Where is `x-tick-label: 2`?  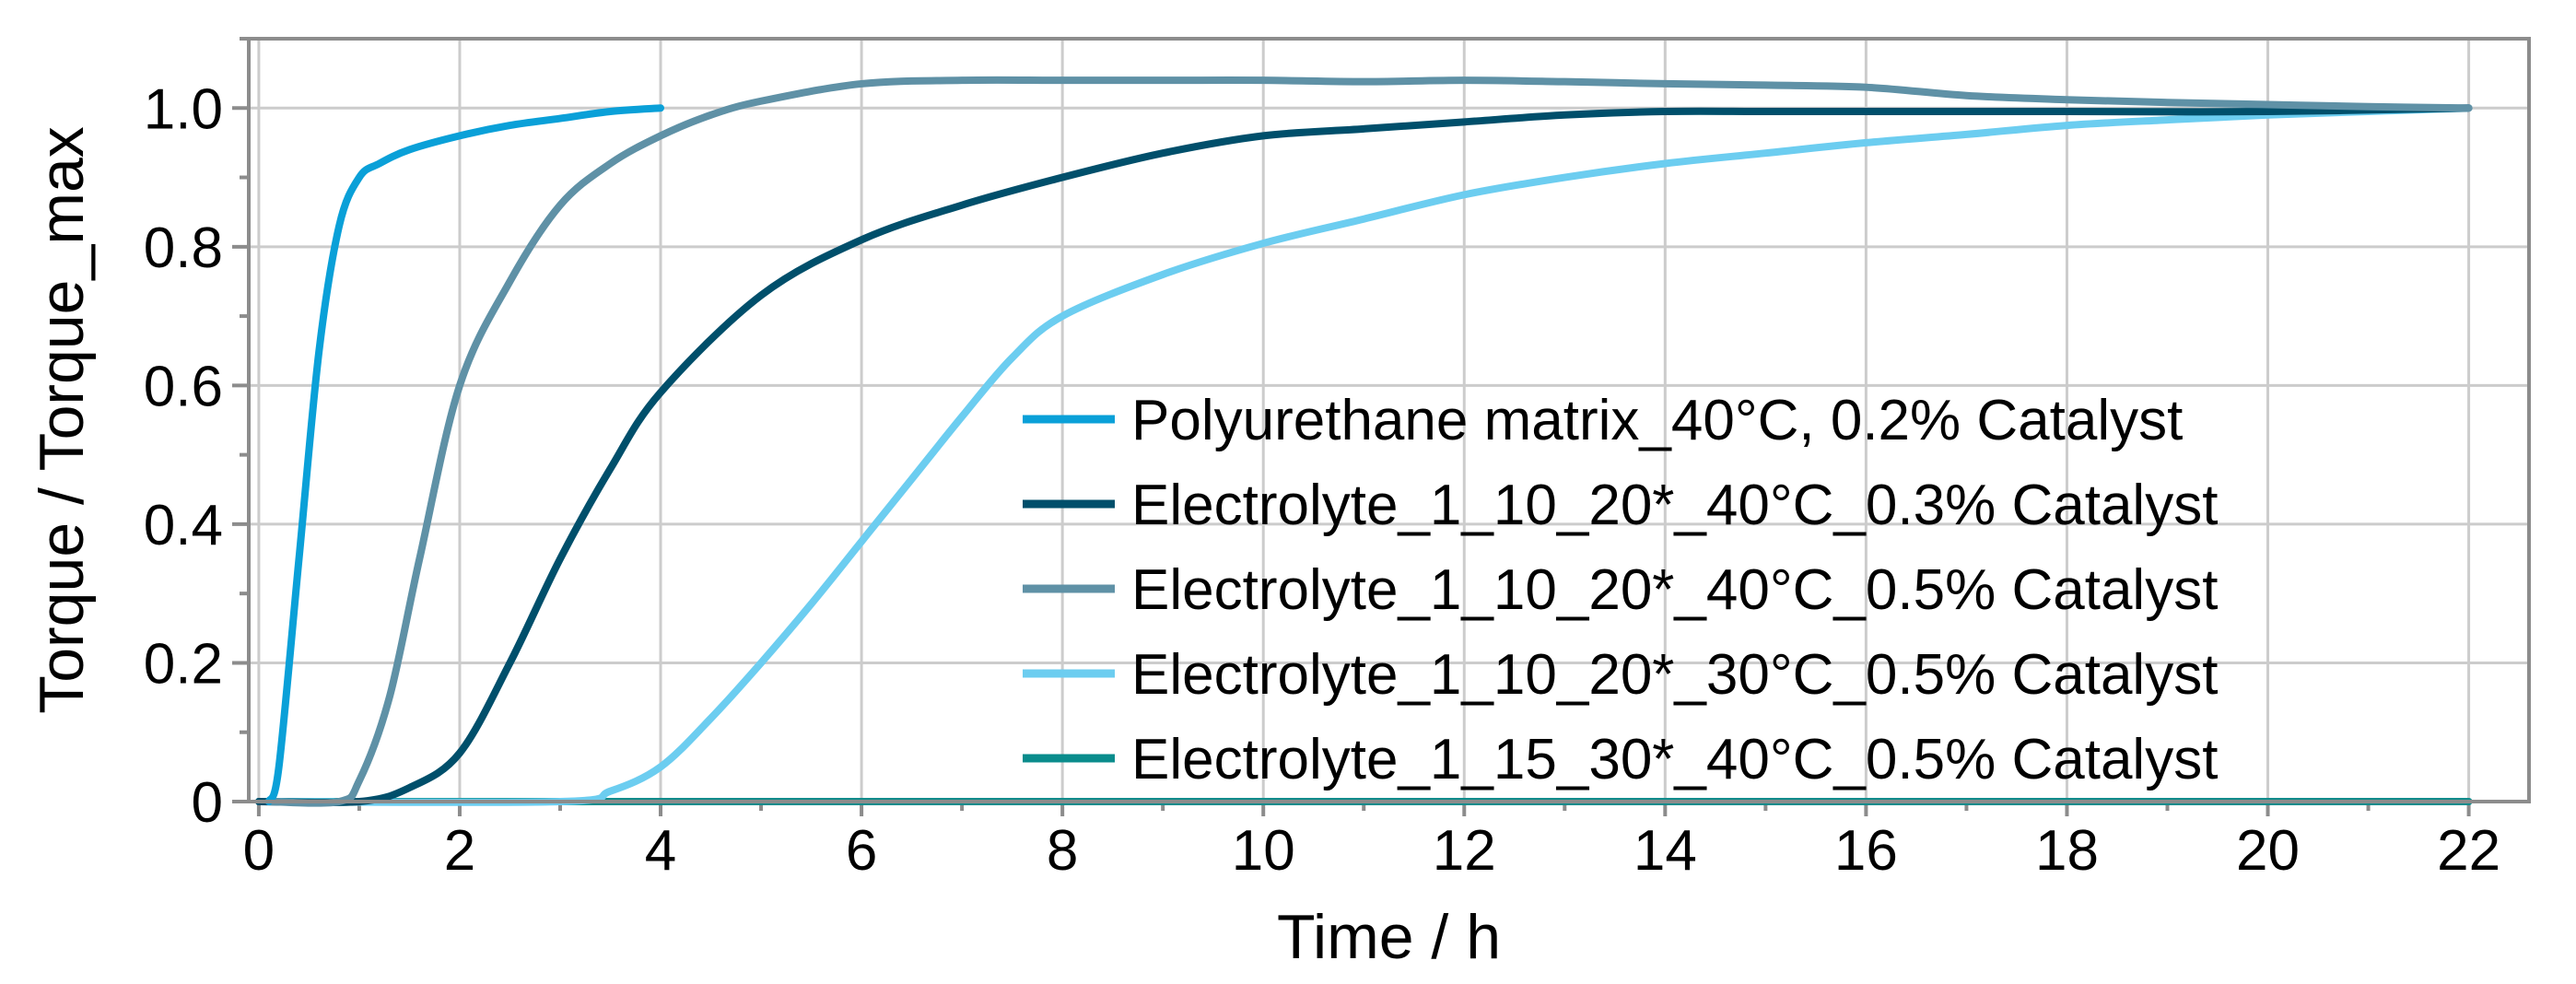 x-tick-label: 2 is located at coordinates (459, 851).